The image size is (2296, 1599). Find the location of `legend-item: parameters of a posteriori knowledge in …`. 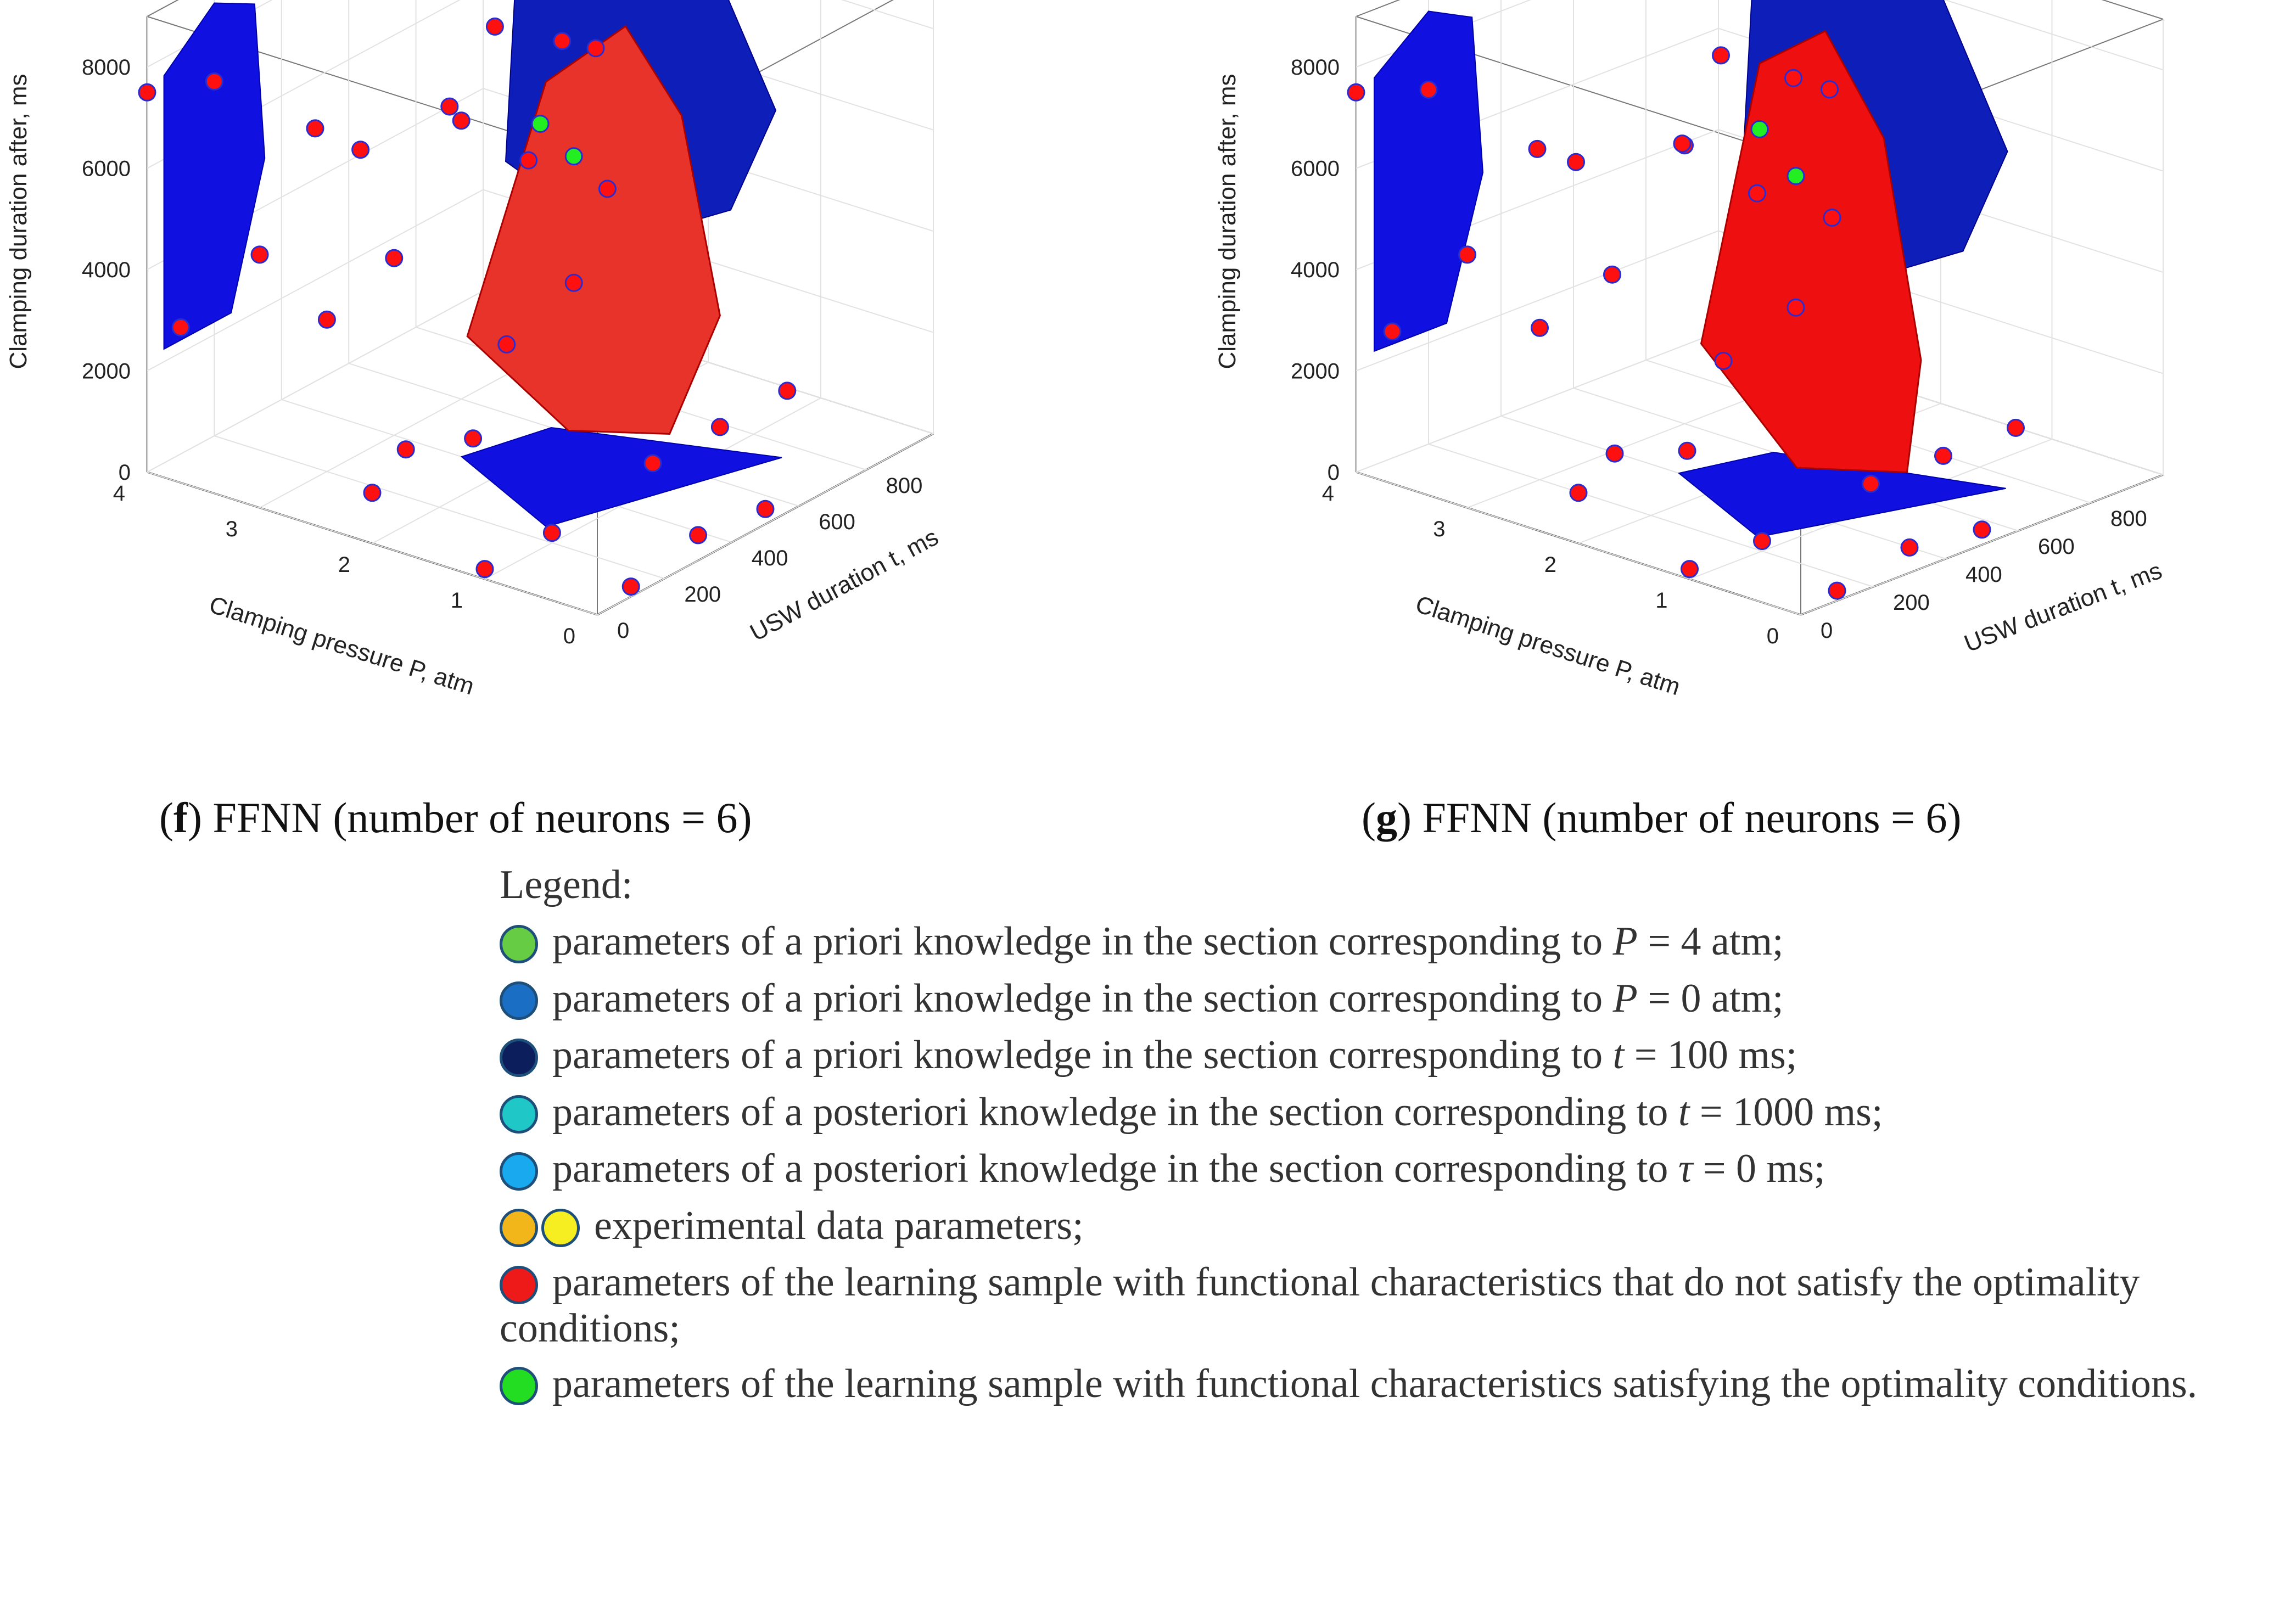

legend-item: parameters of a posteriori knowledge in … is located at coordinates (1392, 1168).